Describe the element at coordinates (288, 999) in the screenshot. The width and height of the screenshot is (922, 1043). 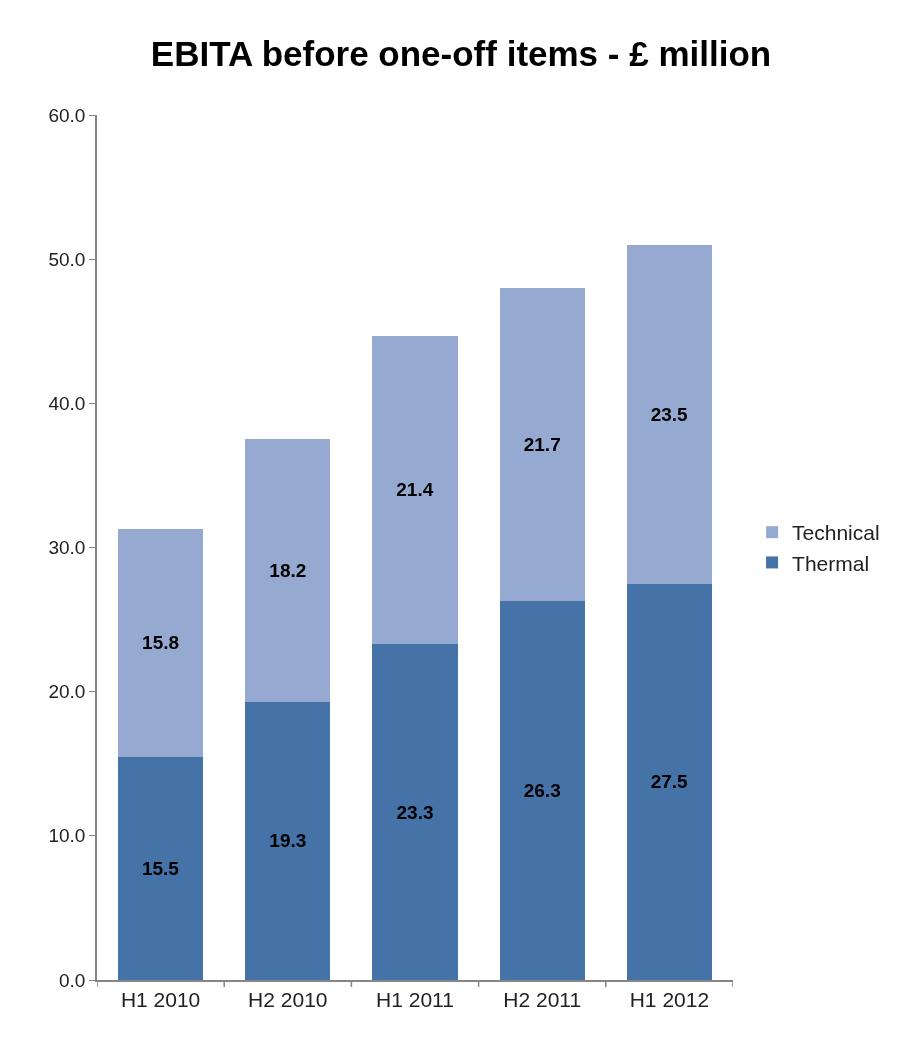
I see `x-tick-label: H2 2010` at that location.